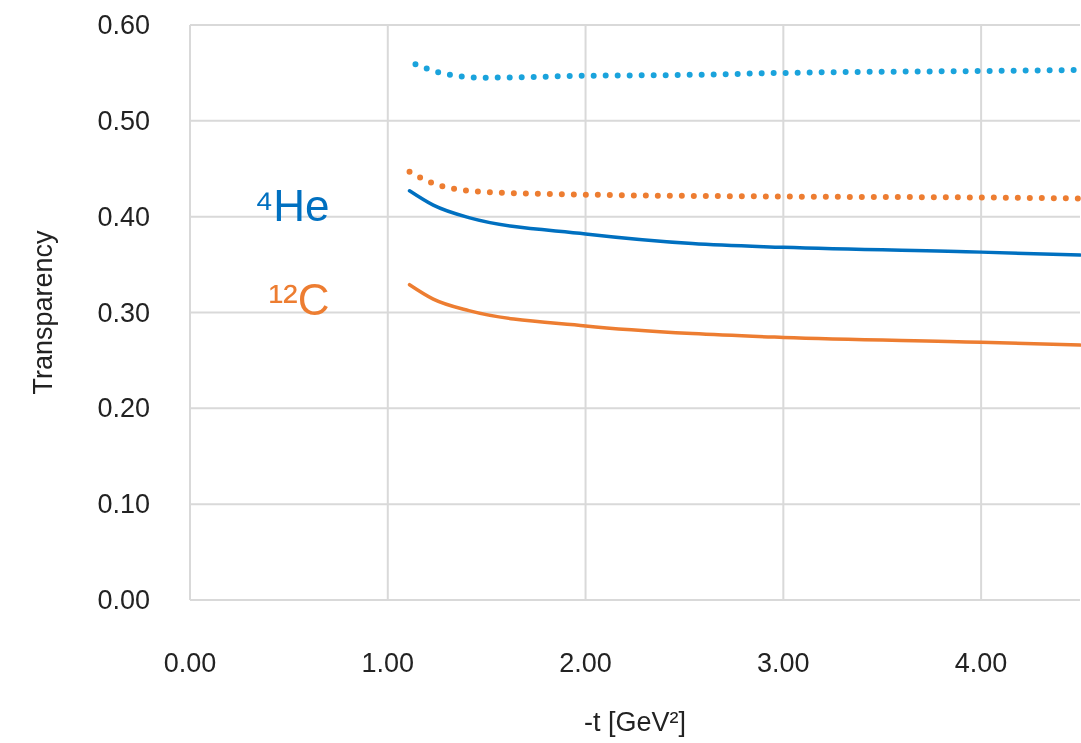  Describe the element at coordinates (123, 600) in the screenshot. I see `y-tick-label: 0.00` at that location.